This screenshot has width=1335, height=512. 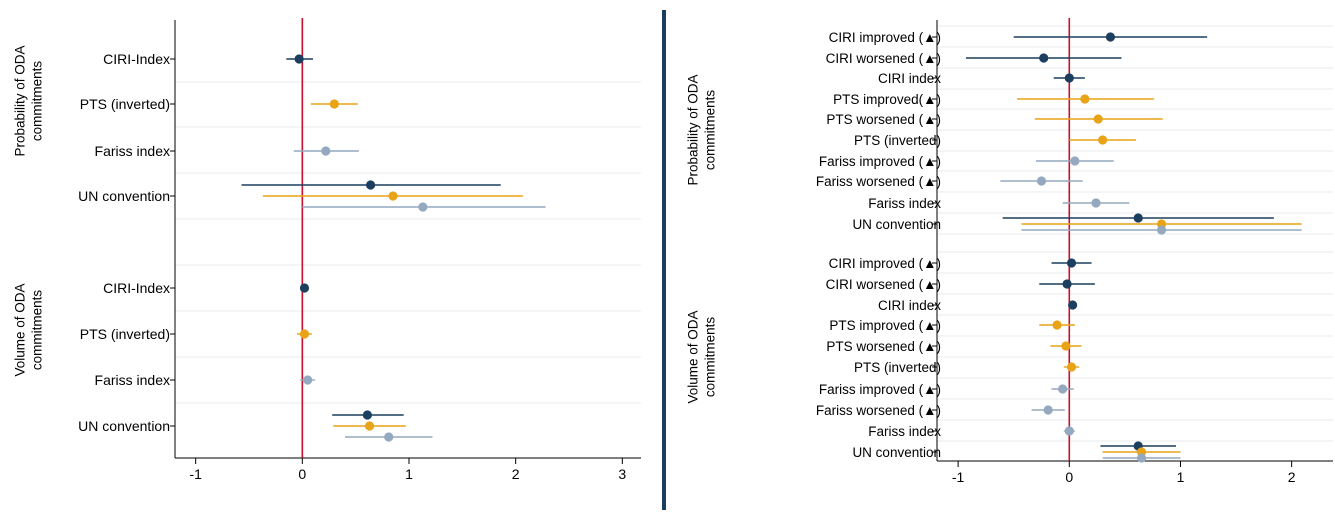 I want to click on row-label: PTS improved (▲), so click(x=885, y=325).